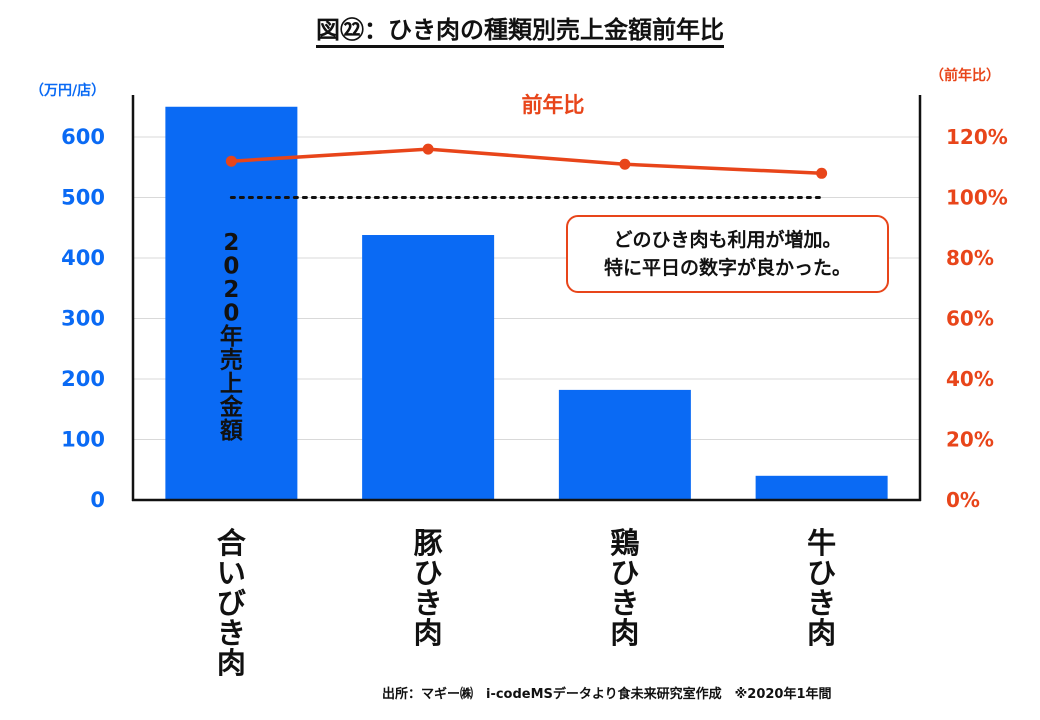 The height and width of the screenshot is (720, 1040). I want to click on category-label-4: 牛ひき肉, so click(821, 588).